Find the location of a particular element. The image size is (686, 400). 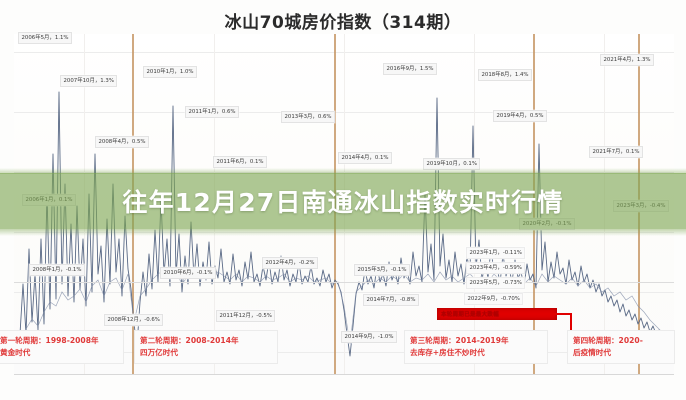

era-subtitle: 去库存+房住不炒时代 is located at coordinates (447, 352).